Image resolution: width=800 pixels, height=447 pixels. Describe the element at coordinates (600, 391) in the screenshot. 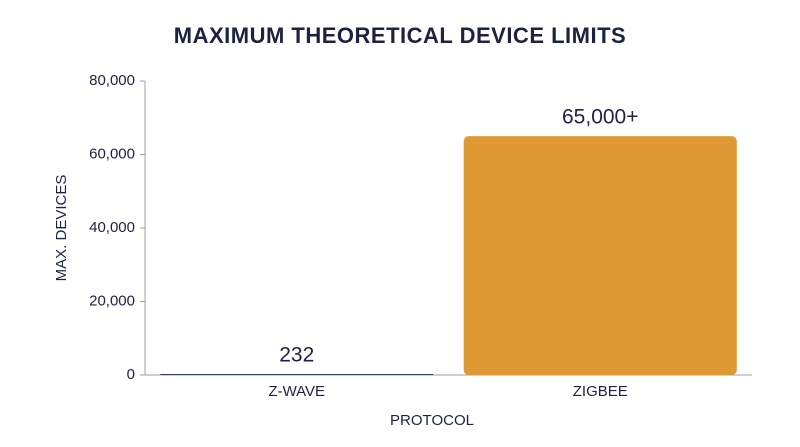

I see `x-tick-label: ZIGBEE` at that location.